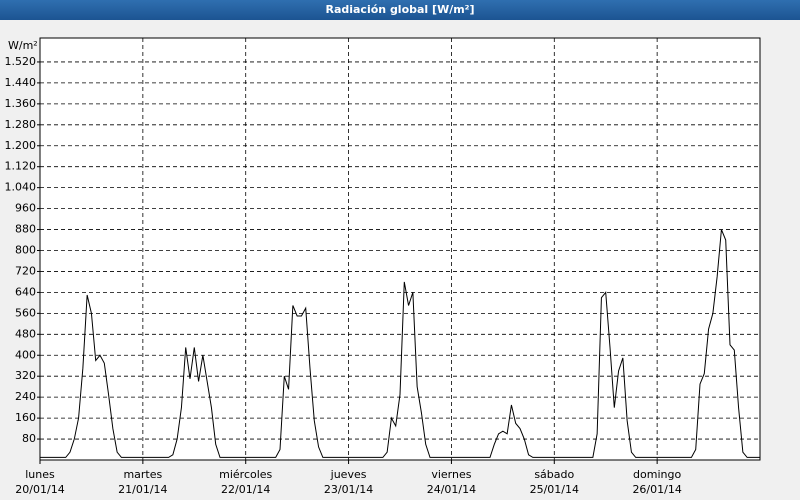 This screenshot has width=800, height=500. I want to click on y-tick-label: 1.440, so click(21, 82).